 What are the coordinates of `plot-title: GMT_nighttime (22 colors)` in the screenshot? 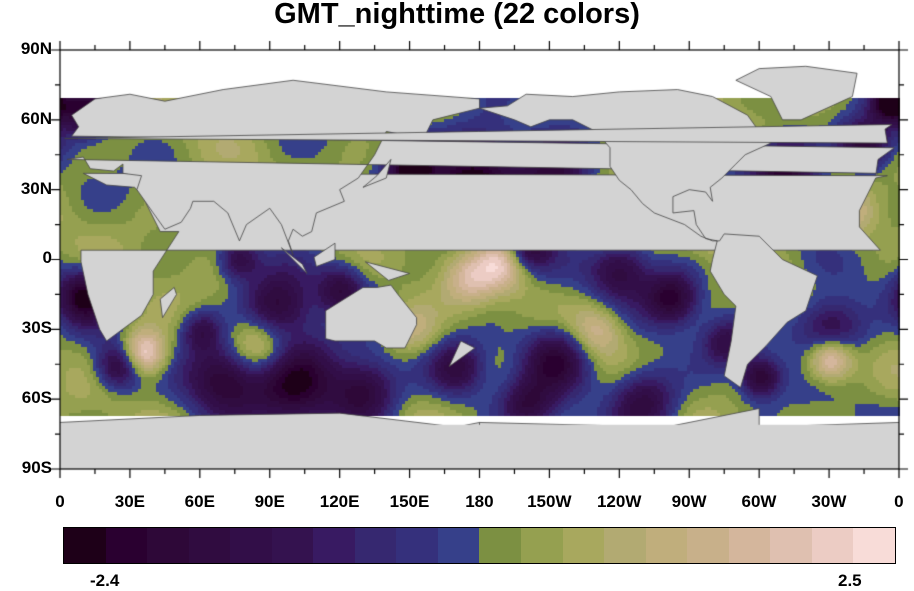 It's located at (457, 15).